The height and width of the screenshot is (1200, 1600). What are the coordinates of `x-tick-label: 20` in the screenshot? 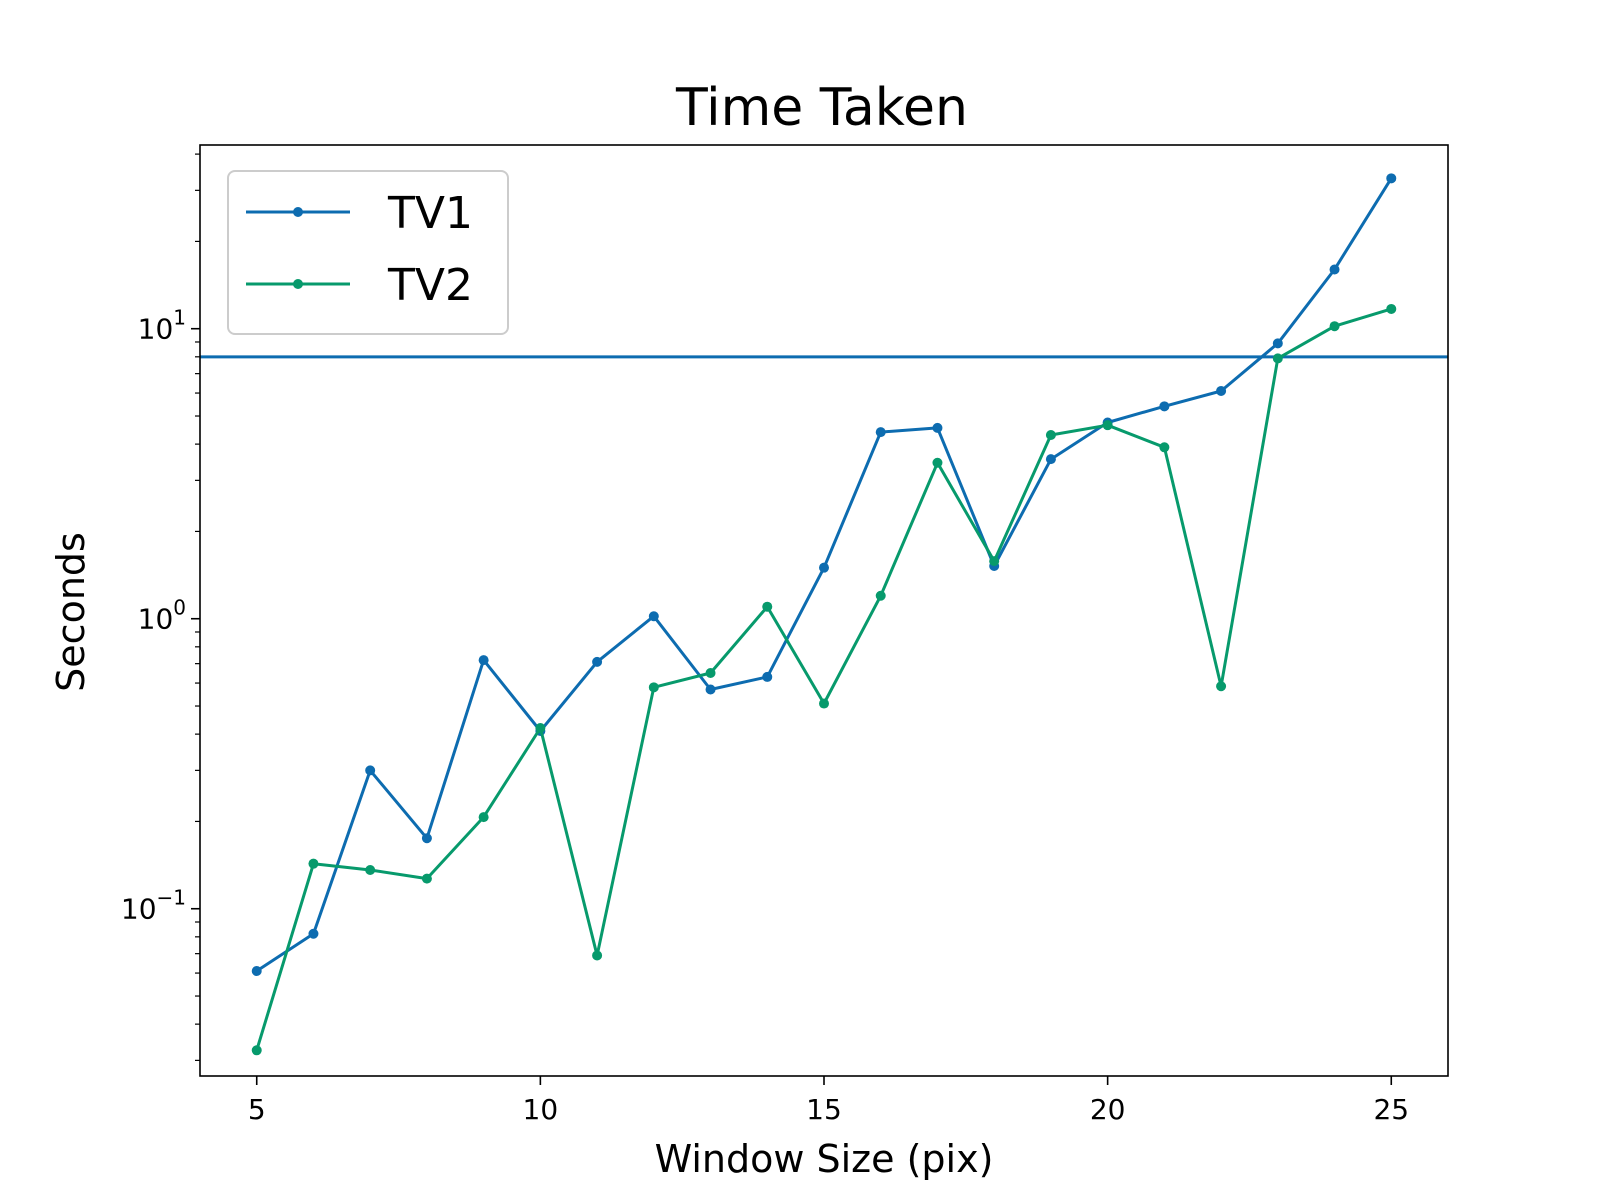 It's located at (1108, 1109).